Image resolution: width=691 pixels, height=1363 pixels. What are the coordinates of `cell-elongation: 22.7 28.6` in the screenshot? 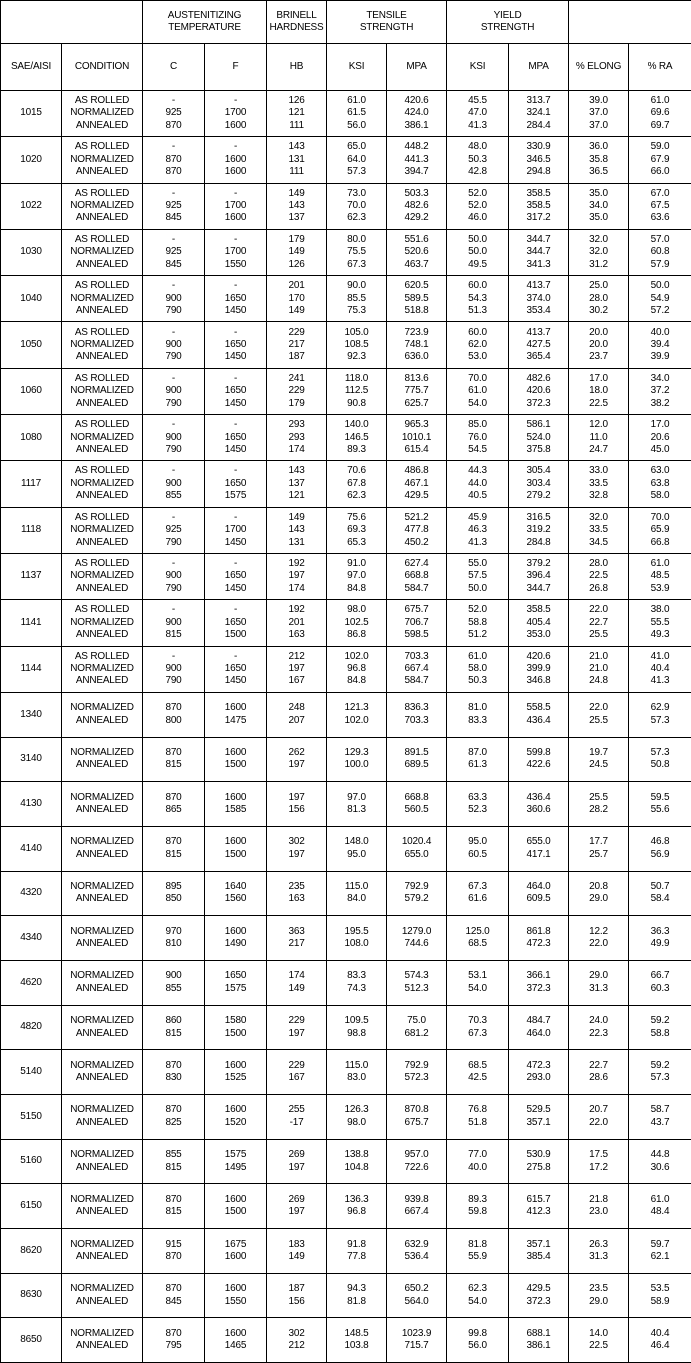 It's located at (599, 1072).